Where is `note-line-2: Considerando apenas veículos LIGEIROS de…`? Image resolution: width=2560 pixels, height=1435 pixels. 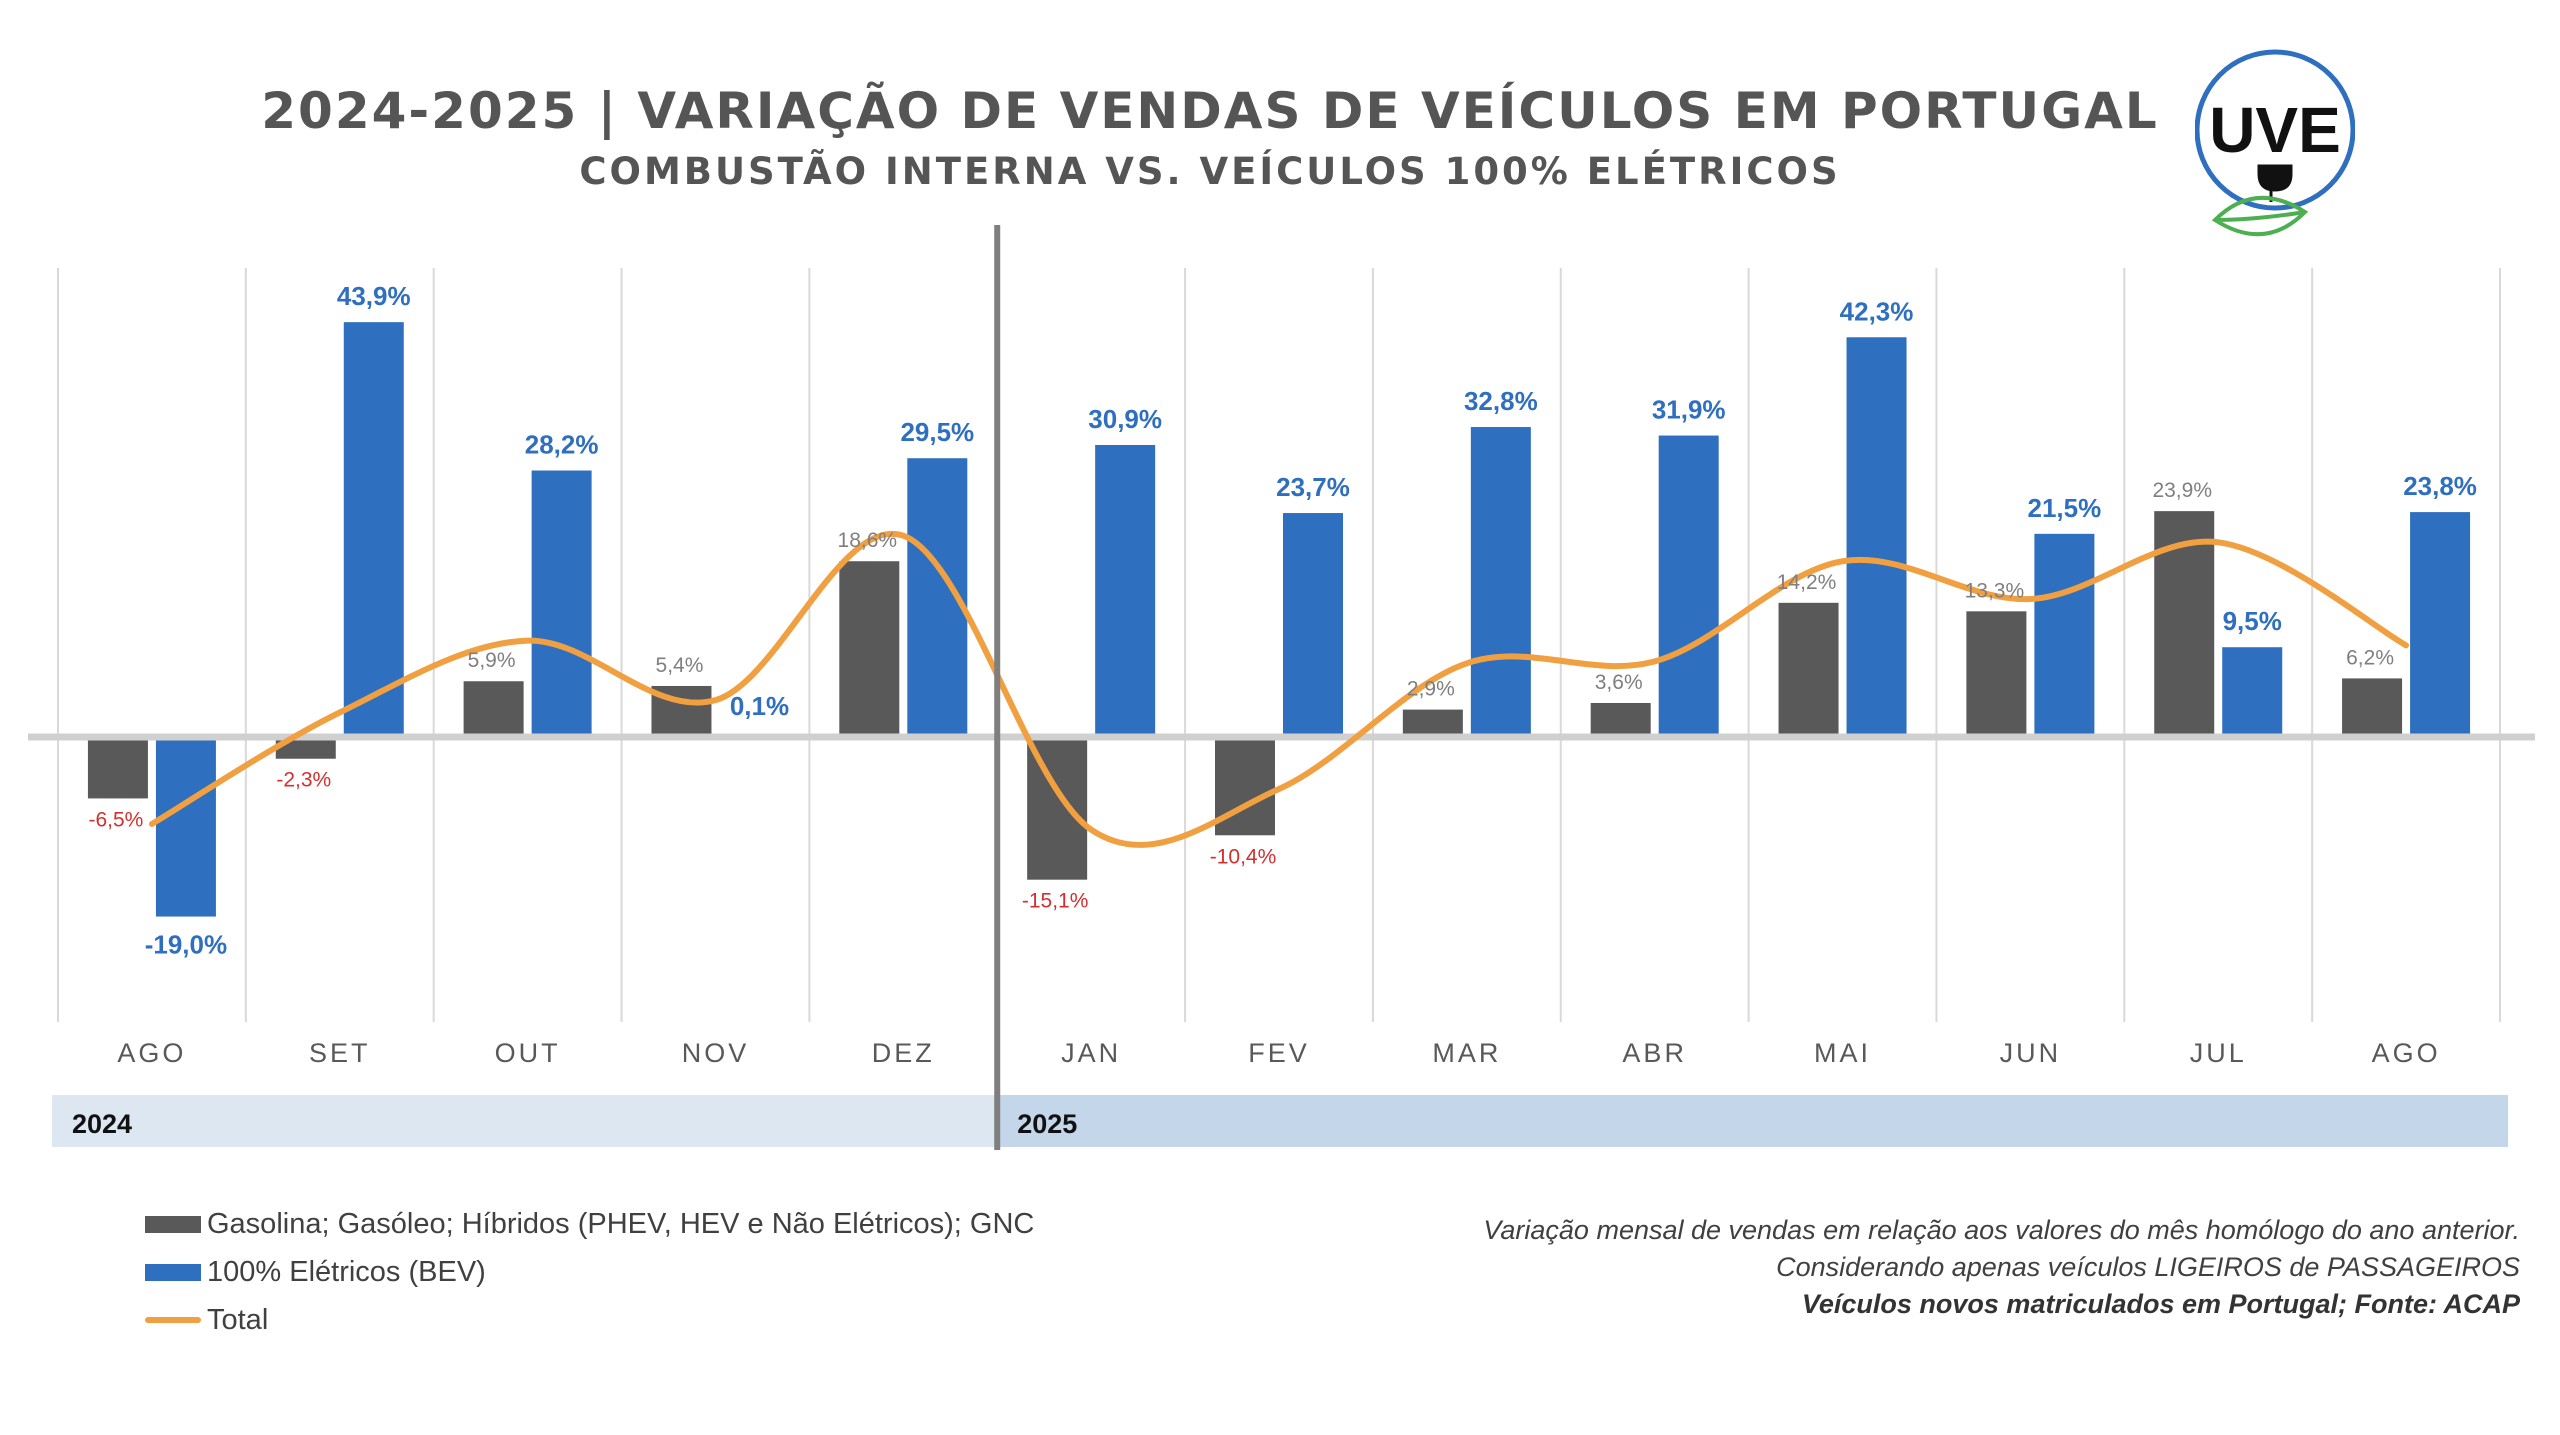
note-line-2: Considerando apenas veículos LIGEIROS de… is located at coordinates (2148, 1267).